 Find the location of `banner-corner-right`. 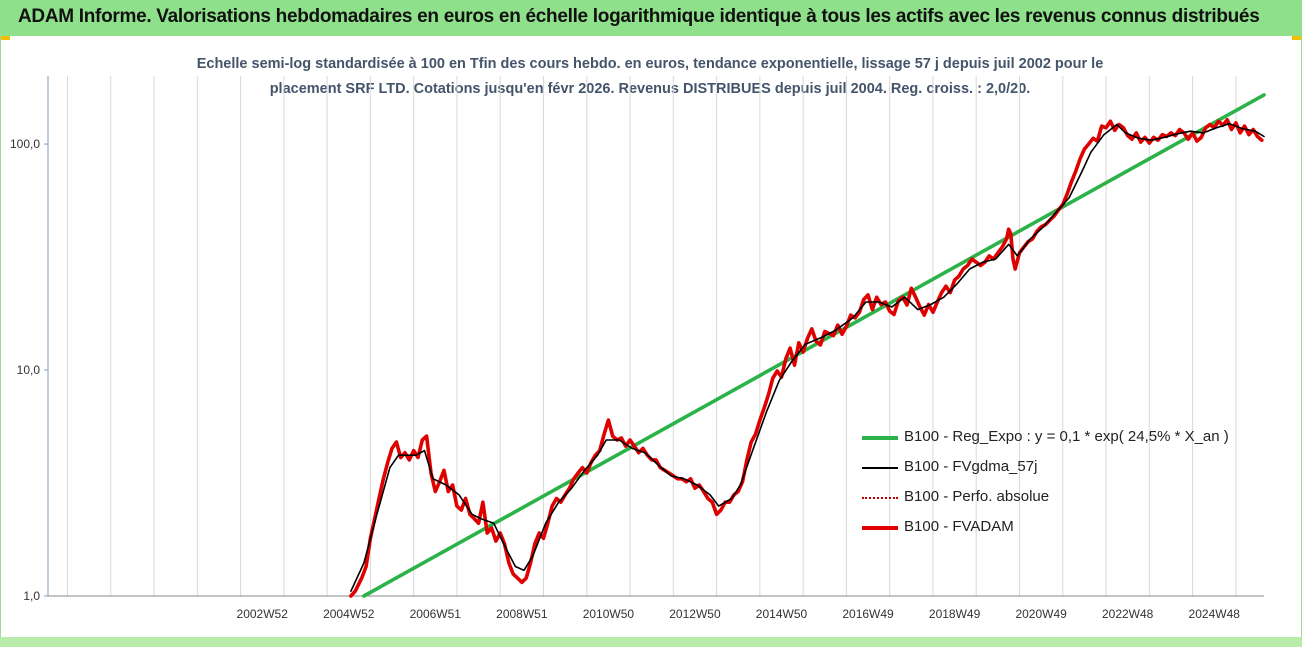

banner-corner-right is located at coordinates (1297, 38).